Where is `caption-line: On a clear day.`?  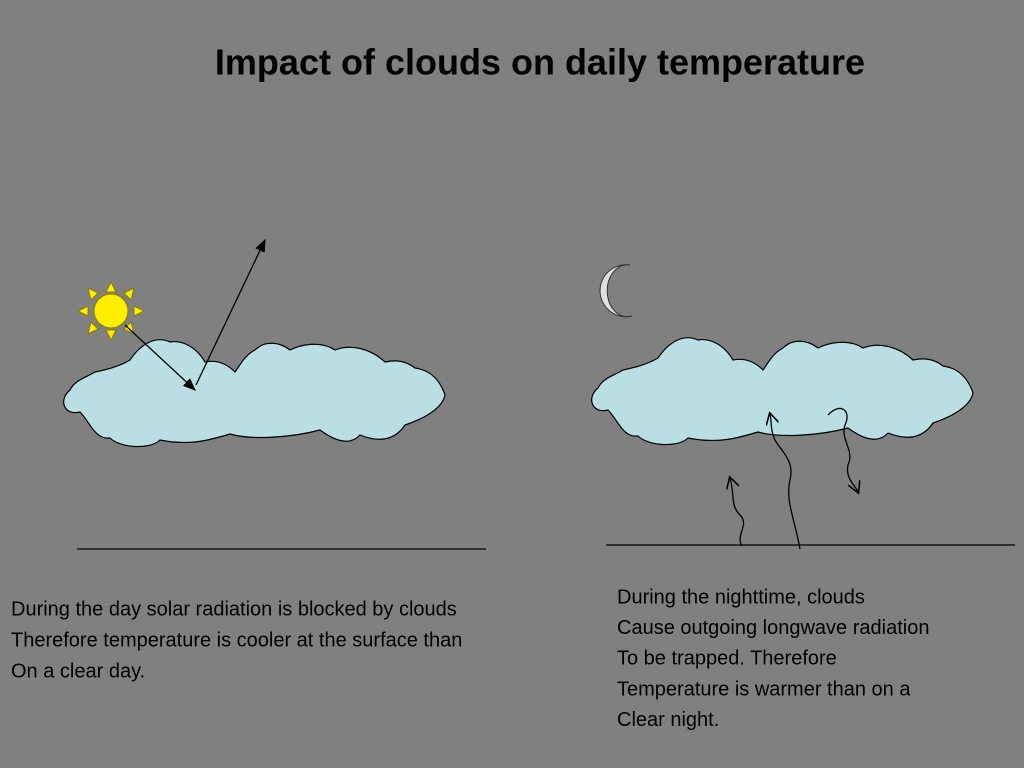
caption-line: On a clear day. is located at coordinates (78, 671).